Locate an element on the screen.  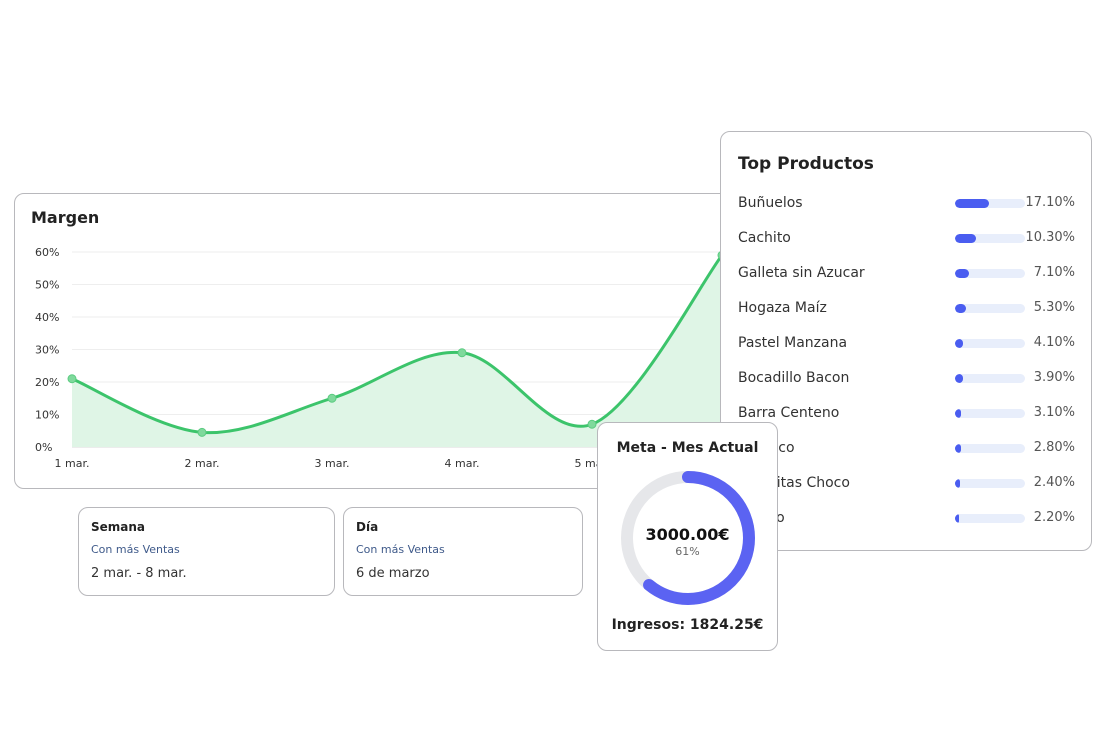
product-percent: 2.40% is located at coordinates (1054, 482).